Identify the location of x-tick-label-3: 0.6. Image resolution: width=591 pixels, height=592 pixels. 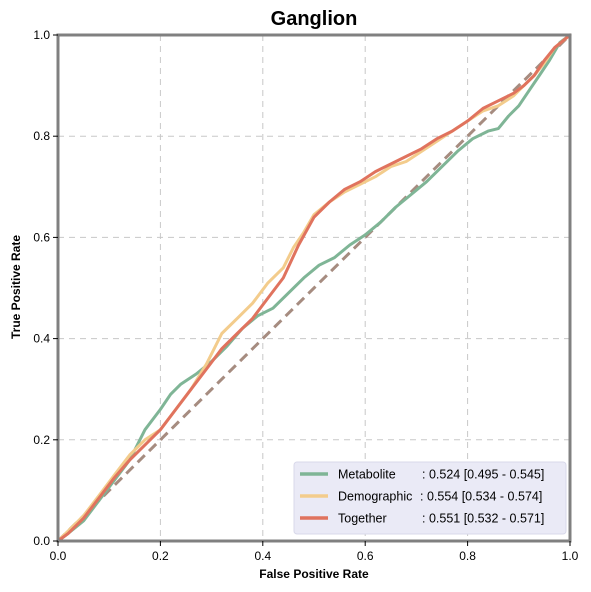
(365, 556).